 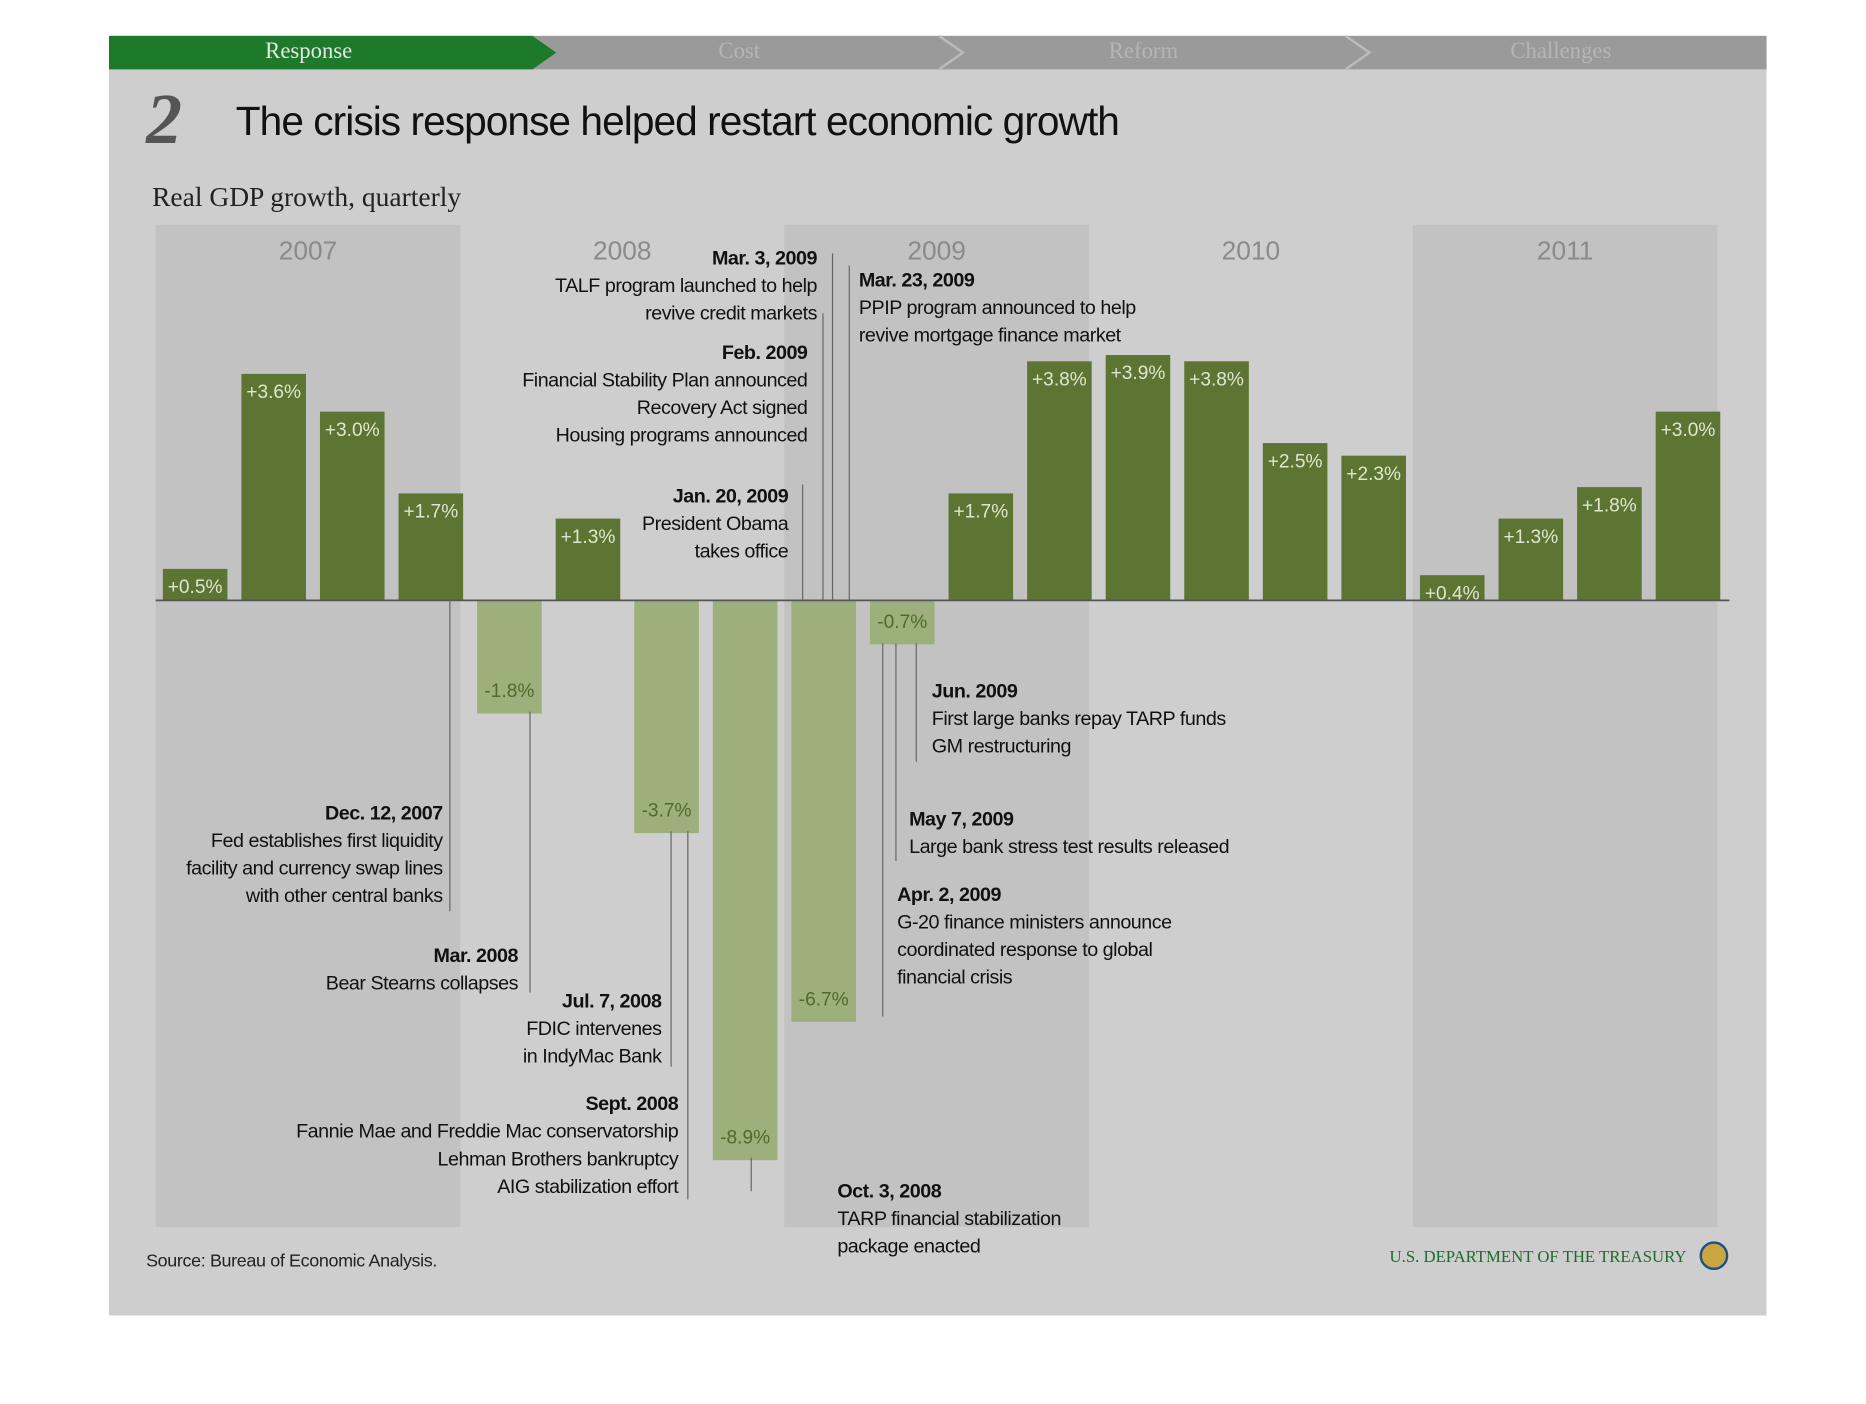 What do you see at coordinates (1251, 250) in the screenshot?
I see `year-label: 2010` at bounding box center [1251, 250].